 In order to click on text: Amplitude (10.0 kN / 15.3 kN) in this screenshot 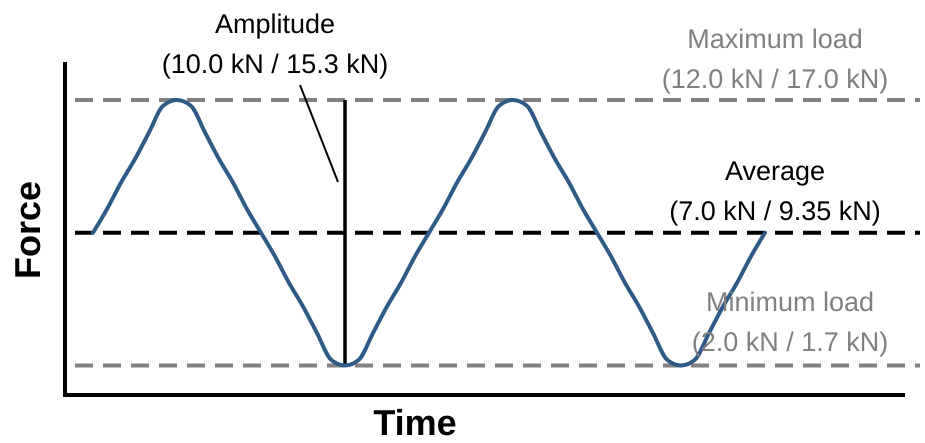, I will do `click(275, 44)`.